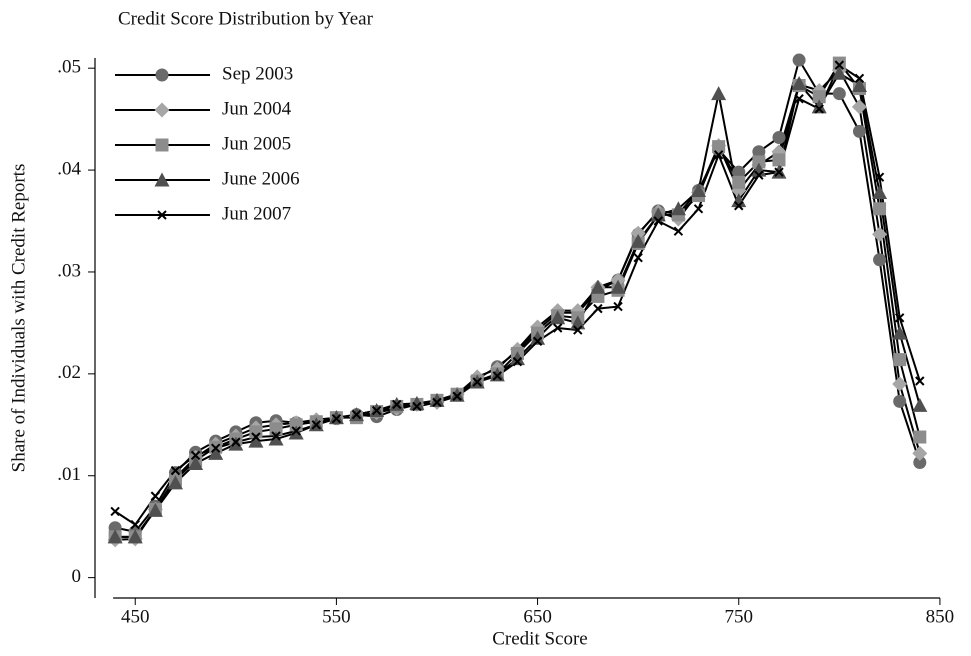 The image size is (971, 656). I want to click on y-tick-label: 0, so click(77, 576).